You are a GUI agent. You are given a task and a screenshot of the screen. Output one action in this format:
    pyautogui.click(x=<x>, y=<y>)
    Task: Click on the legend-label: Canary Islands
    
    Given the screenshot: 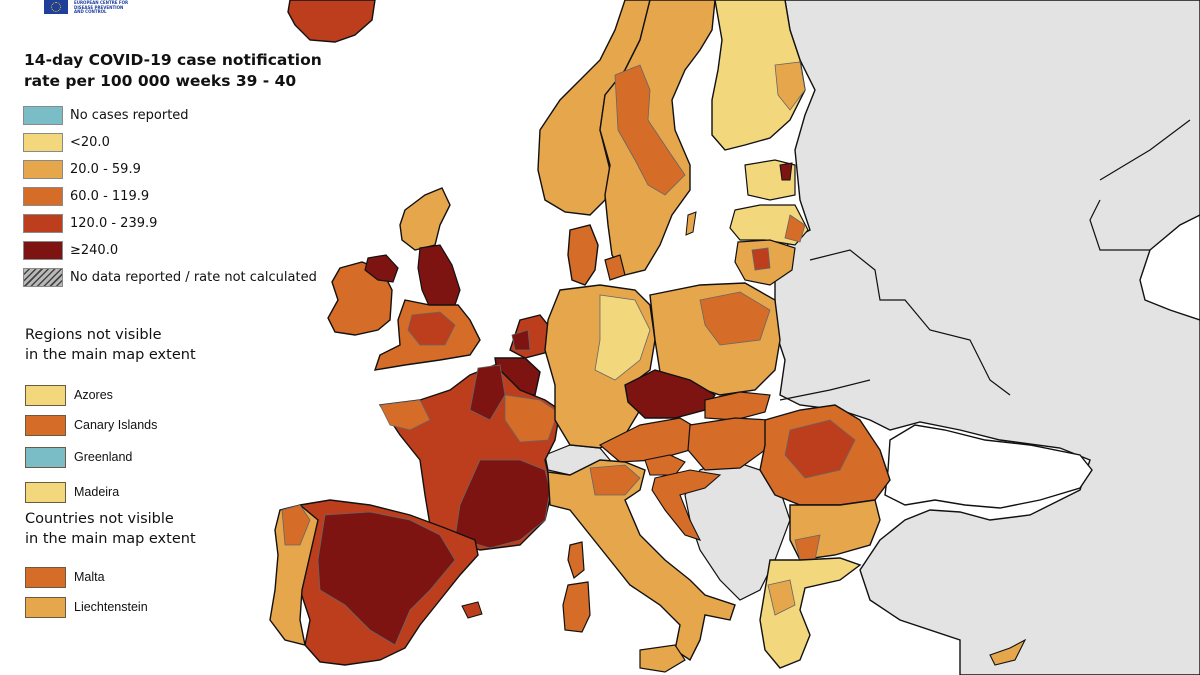 What is the action you would take?
    pyautogui.click(x=116, y=425)
    